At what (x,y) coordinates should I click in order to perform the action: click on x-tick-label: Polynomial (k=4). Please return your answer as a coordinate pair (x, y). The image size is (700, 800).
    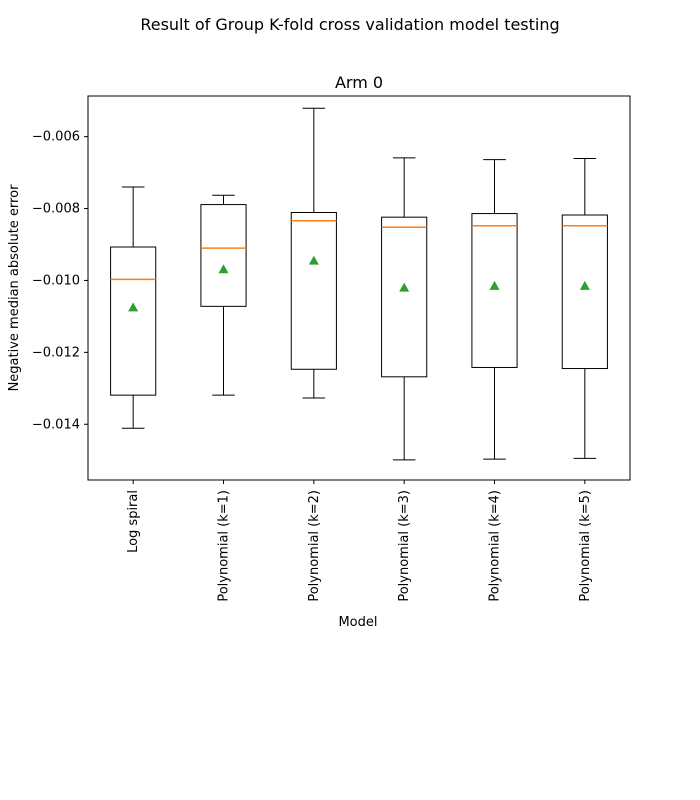
    Looking at the image, I should click on (495, 546).